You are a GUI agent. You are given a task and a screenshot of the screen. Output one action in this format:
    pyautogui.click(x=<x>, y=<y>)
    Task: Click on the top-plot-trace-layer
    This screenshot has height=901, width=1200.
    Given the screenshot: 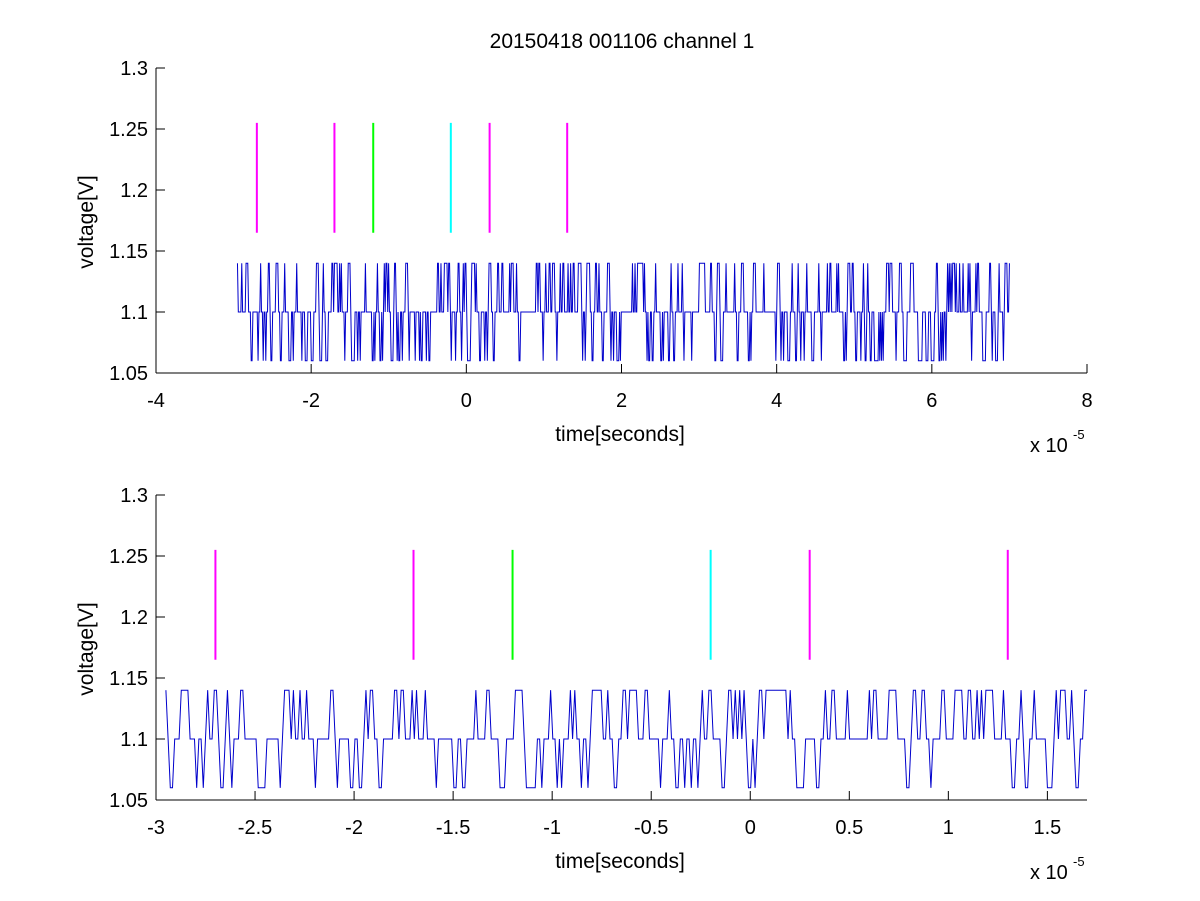 What is the action you would take?
    pyautogui.click(x=623, y=312)
    